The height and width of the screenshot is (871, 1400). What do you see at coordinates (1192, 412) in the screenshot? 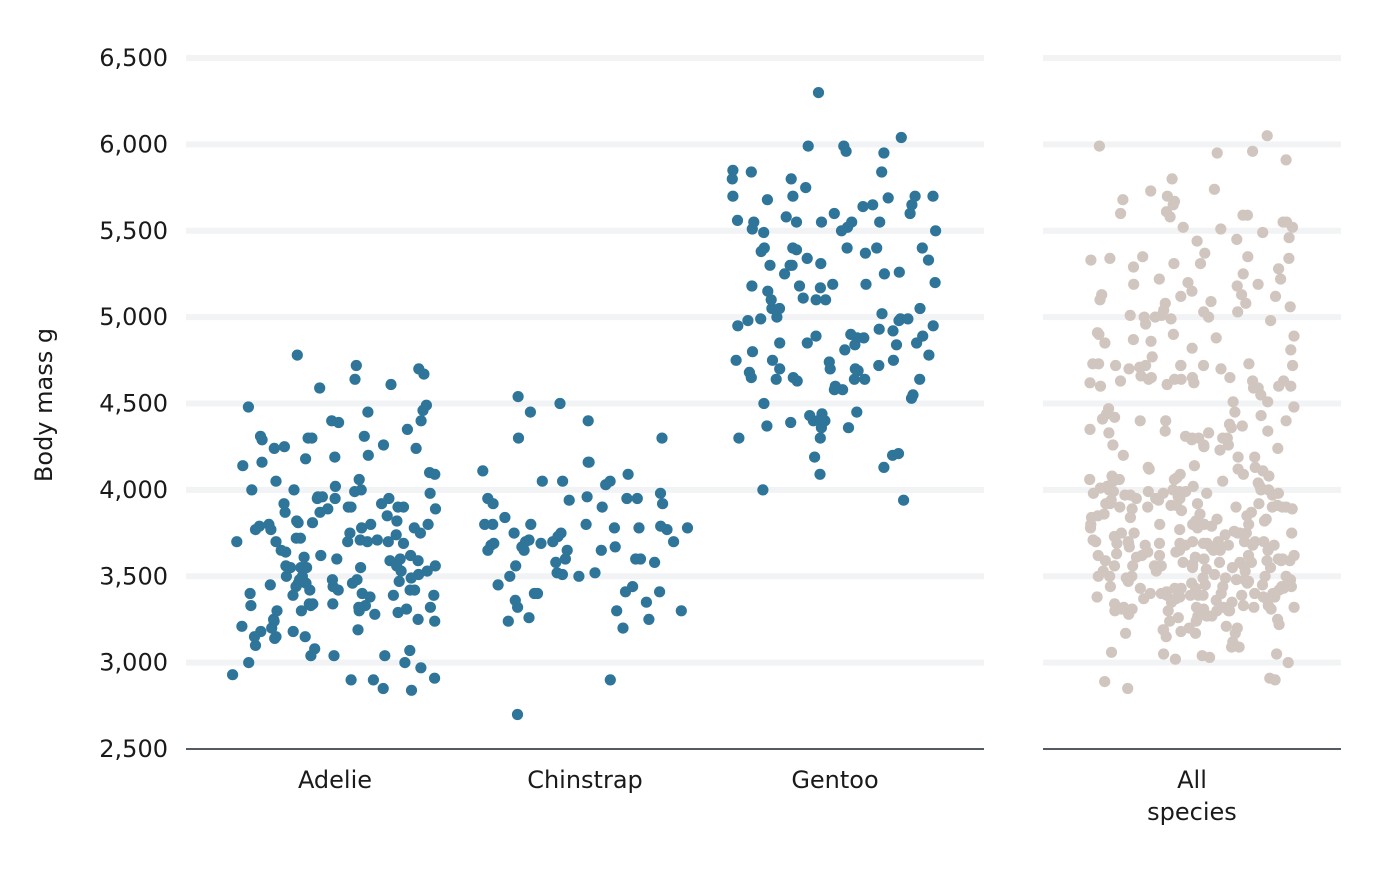
I see `series-all-species` at bounding box center [1192, 412].